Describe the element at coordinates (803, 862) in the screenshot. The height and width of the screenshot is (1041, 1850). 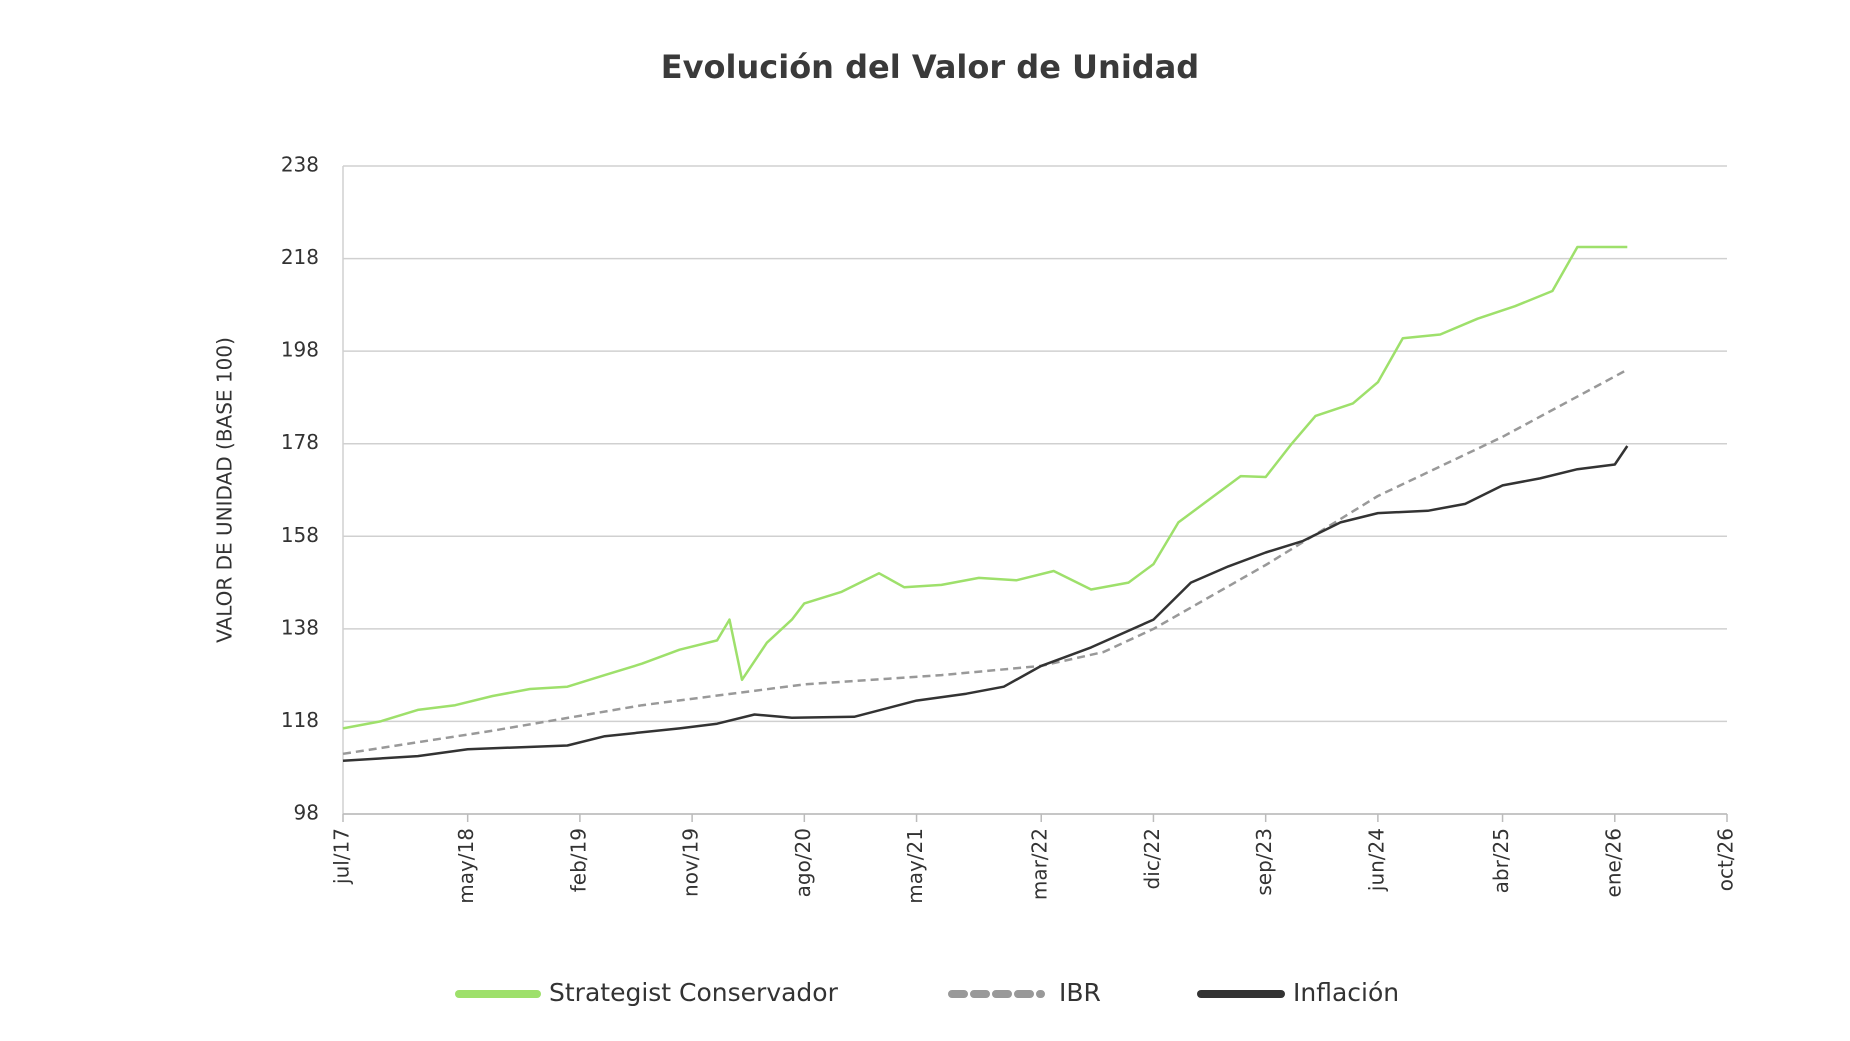
I see `x-tick-label: ago/20` at that location.